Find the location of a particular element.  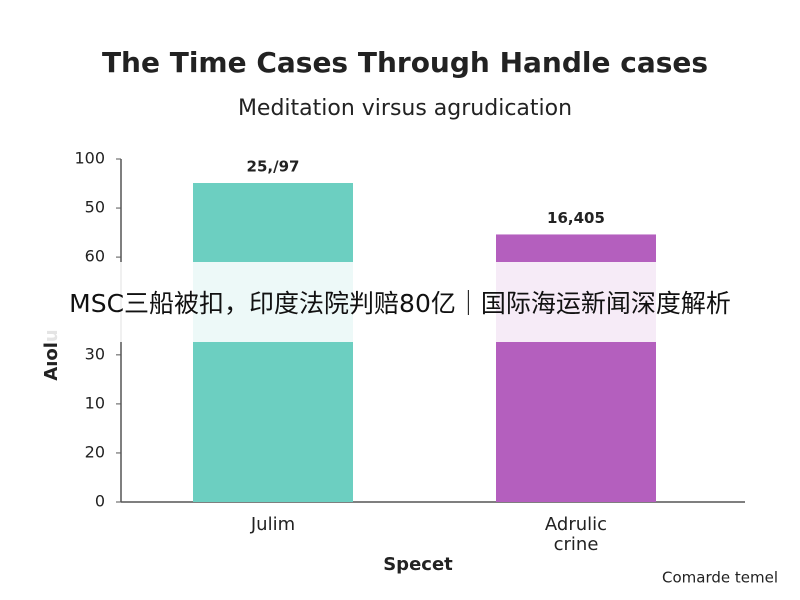

bar-annotation: 16,405 is located at coordinates (576, 218).